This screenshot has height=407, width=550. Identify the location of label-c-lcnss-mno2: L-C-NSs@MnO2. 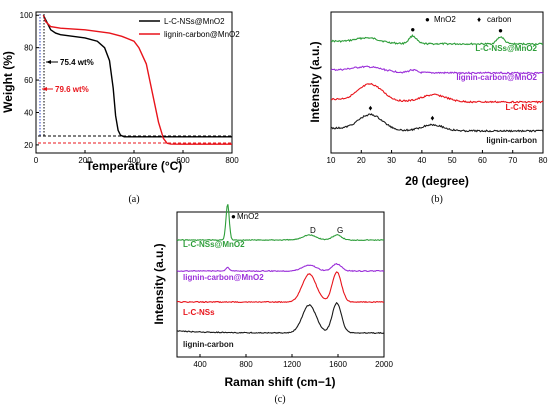
(214, 244).